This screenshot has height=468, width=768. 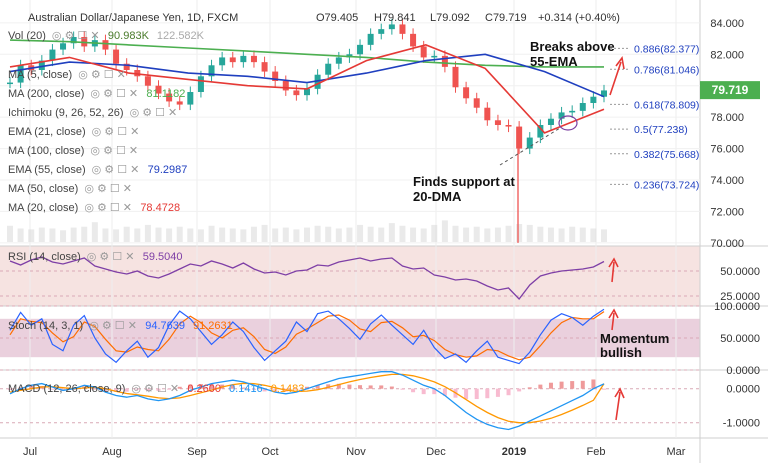 What do you see at coordinates (727, 55) in the screenshot?
I see `price-tick-label: 82.000` at bounding box center [727, 55].